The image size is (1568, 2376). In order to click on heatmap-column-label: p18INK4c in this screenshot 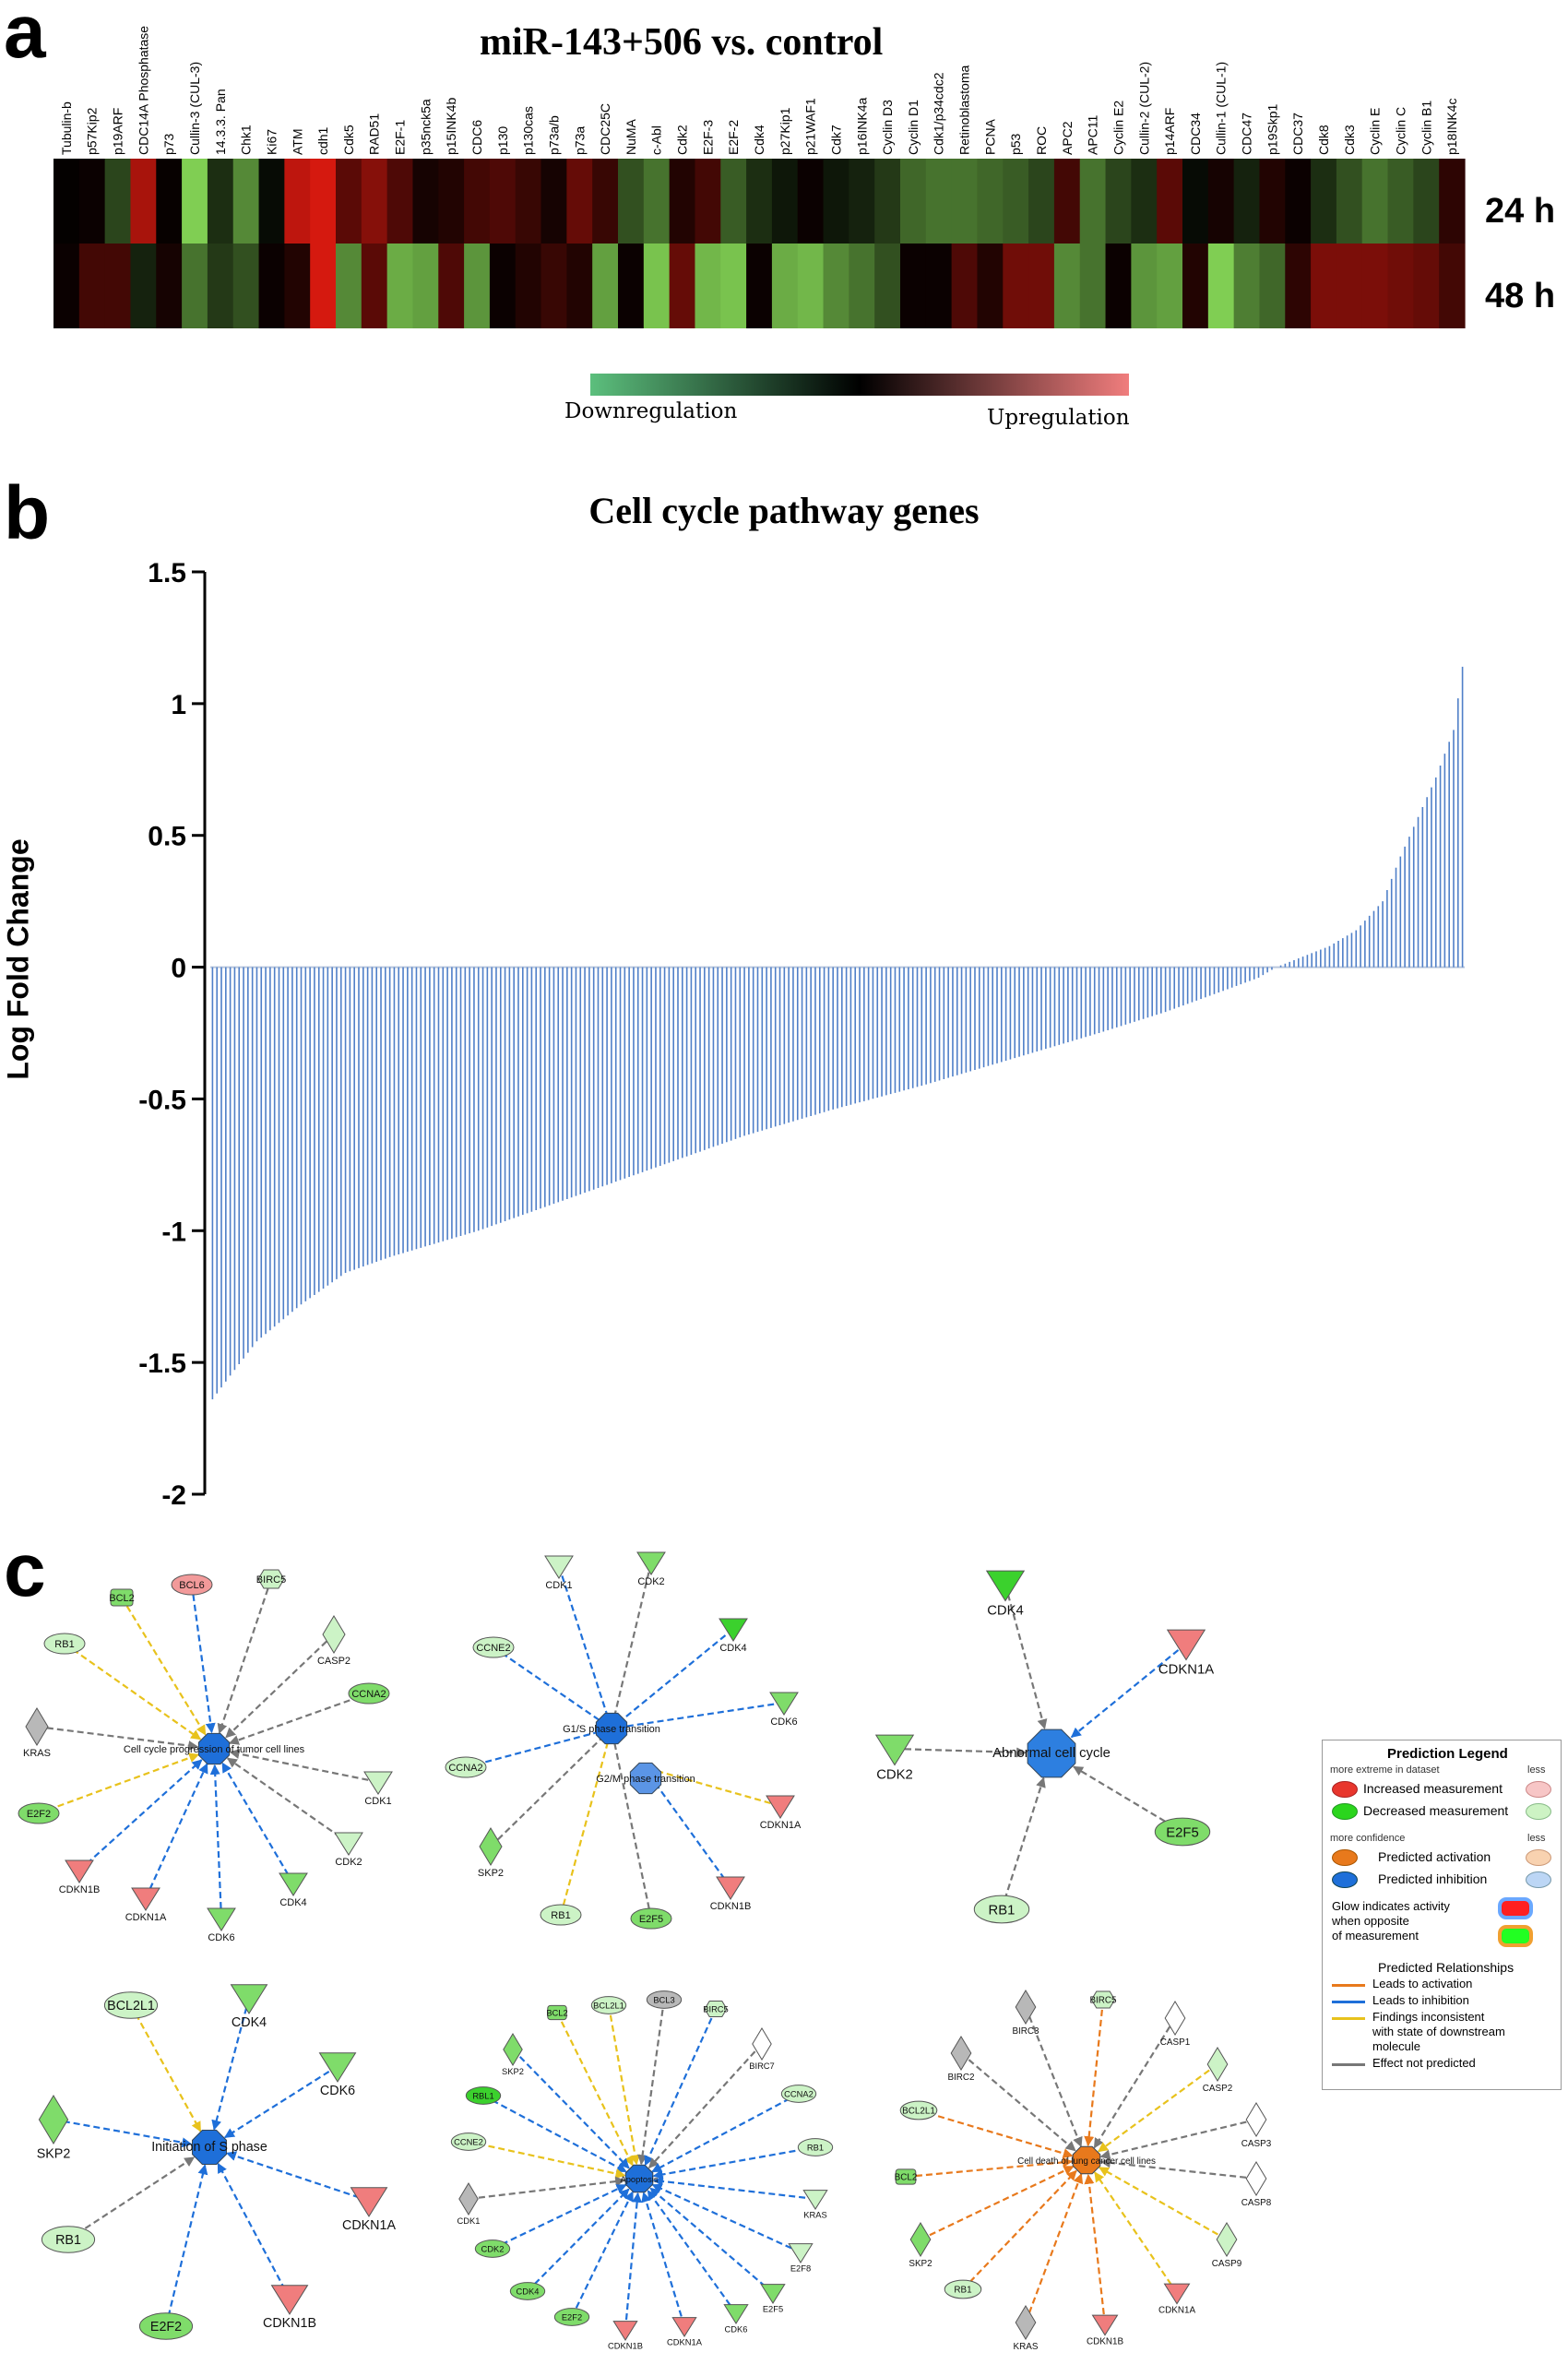, I will do `click(1451, 127)`.